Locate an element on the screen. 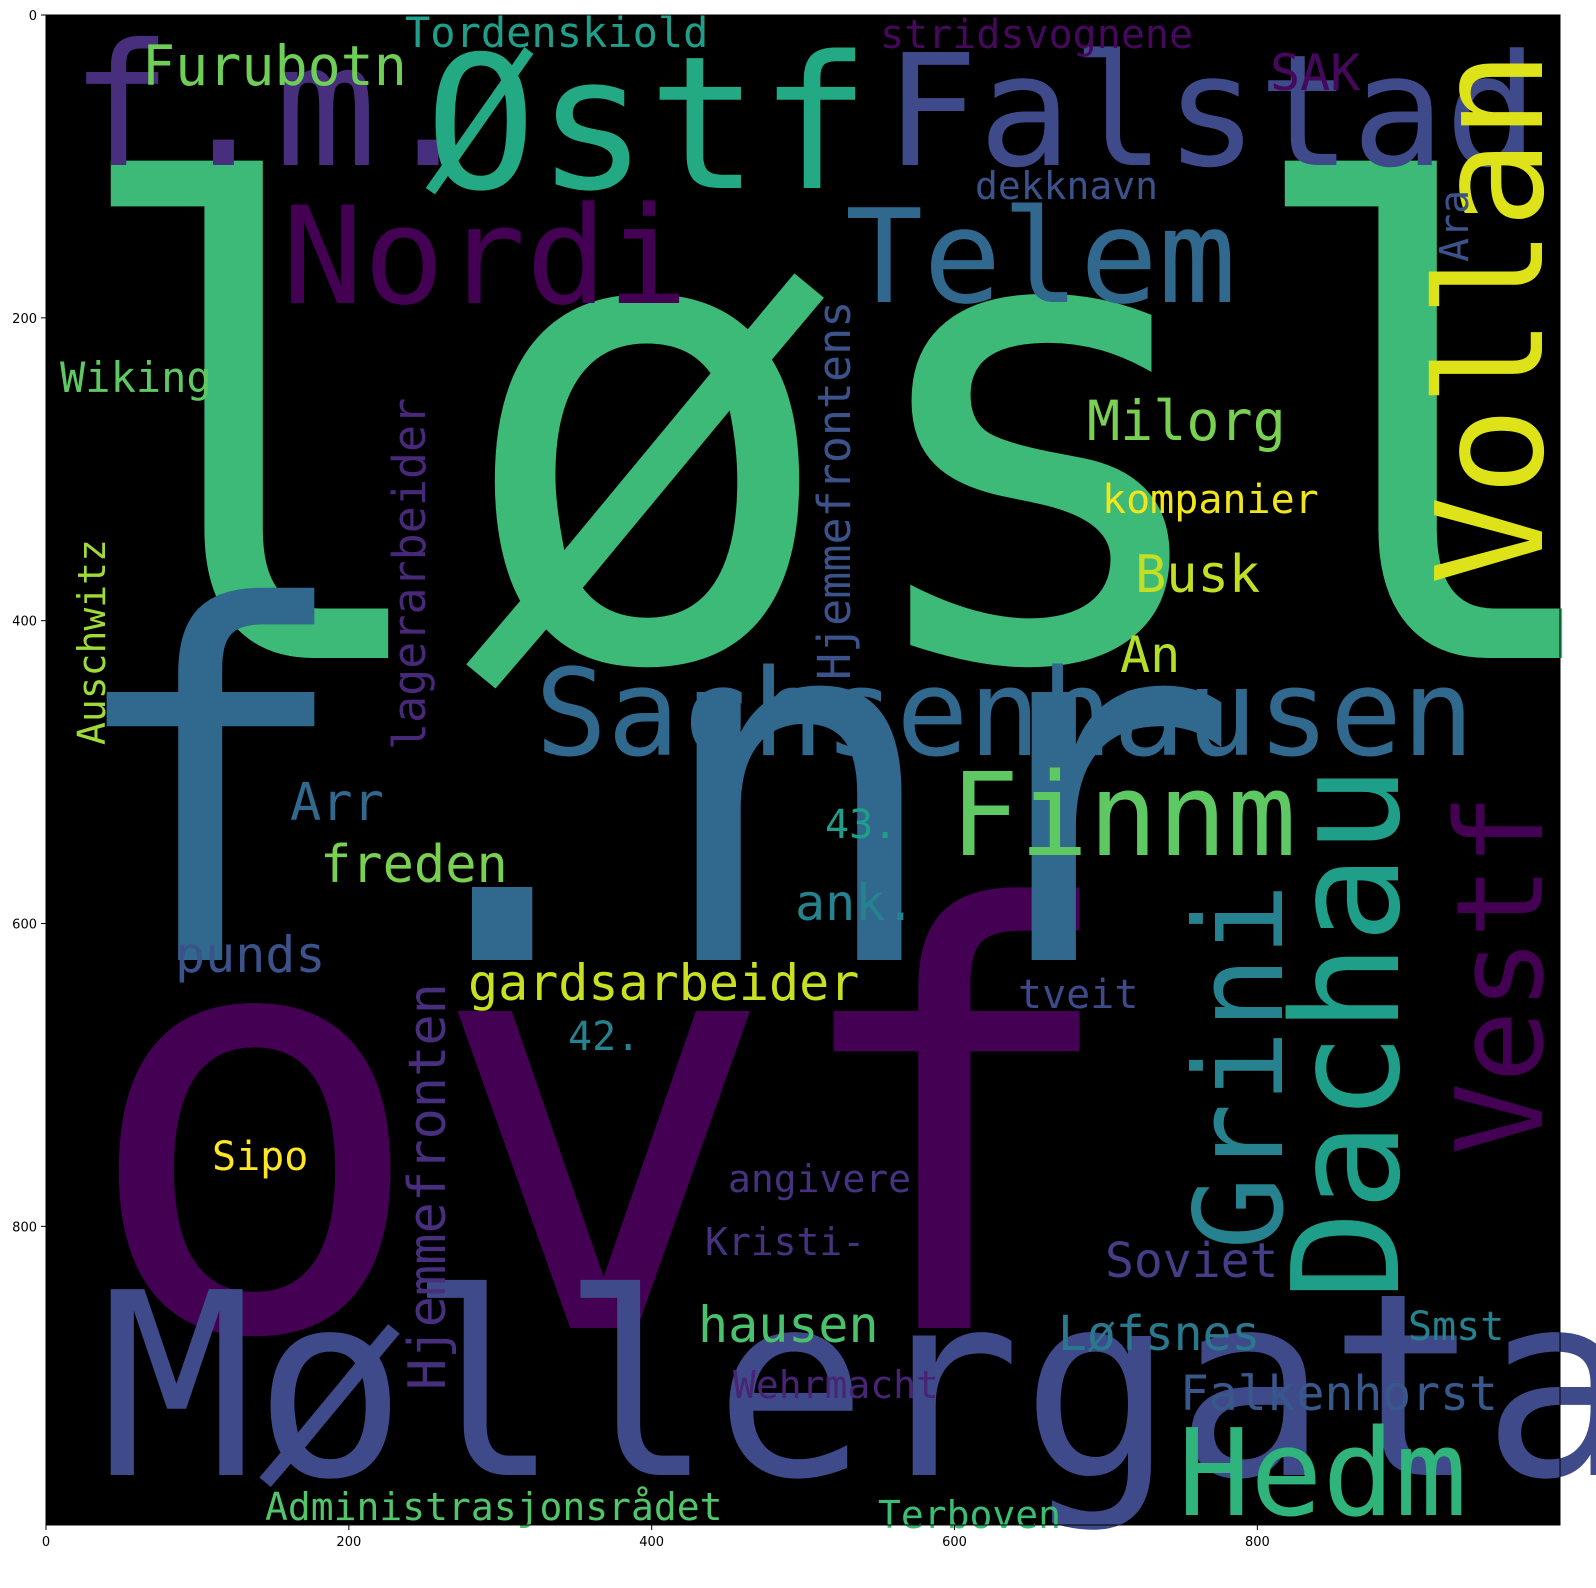  word-40: Sipo is located at coordinates (260, 1157).